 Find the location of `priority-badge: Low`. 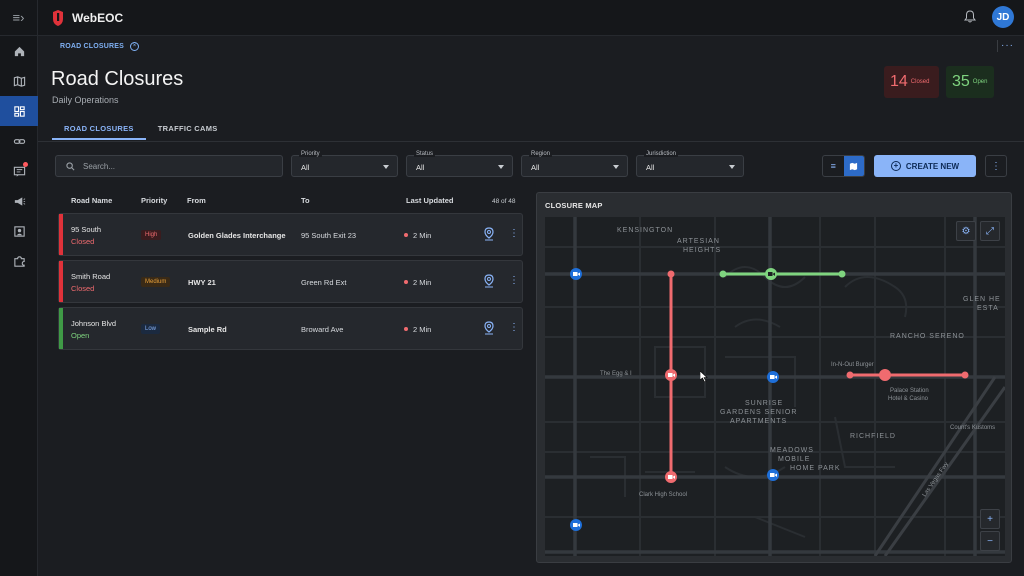

priority-badge: Low is located at coordinates (151, 329).